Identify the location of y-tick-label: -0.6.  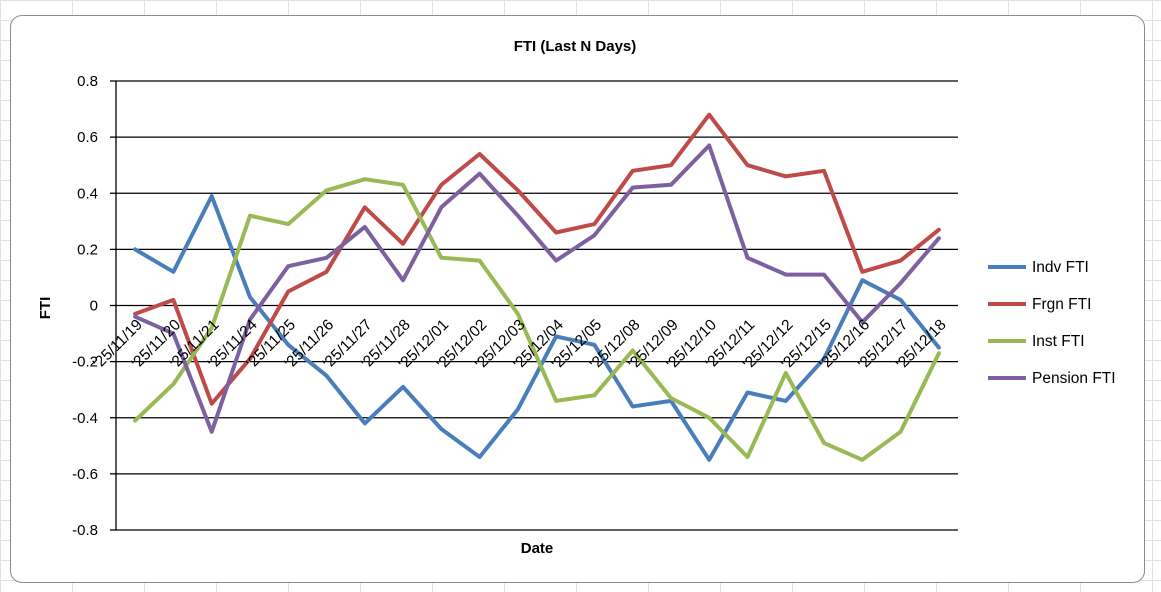
(85, 474).